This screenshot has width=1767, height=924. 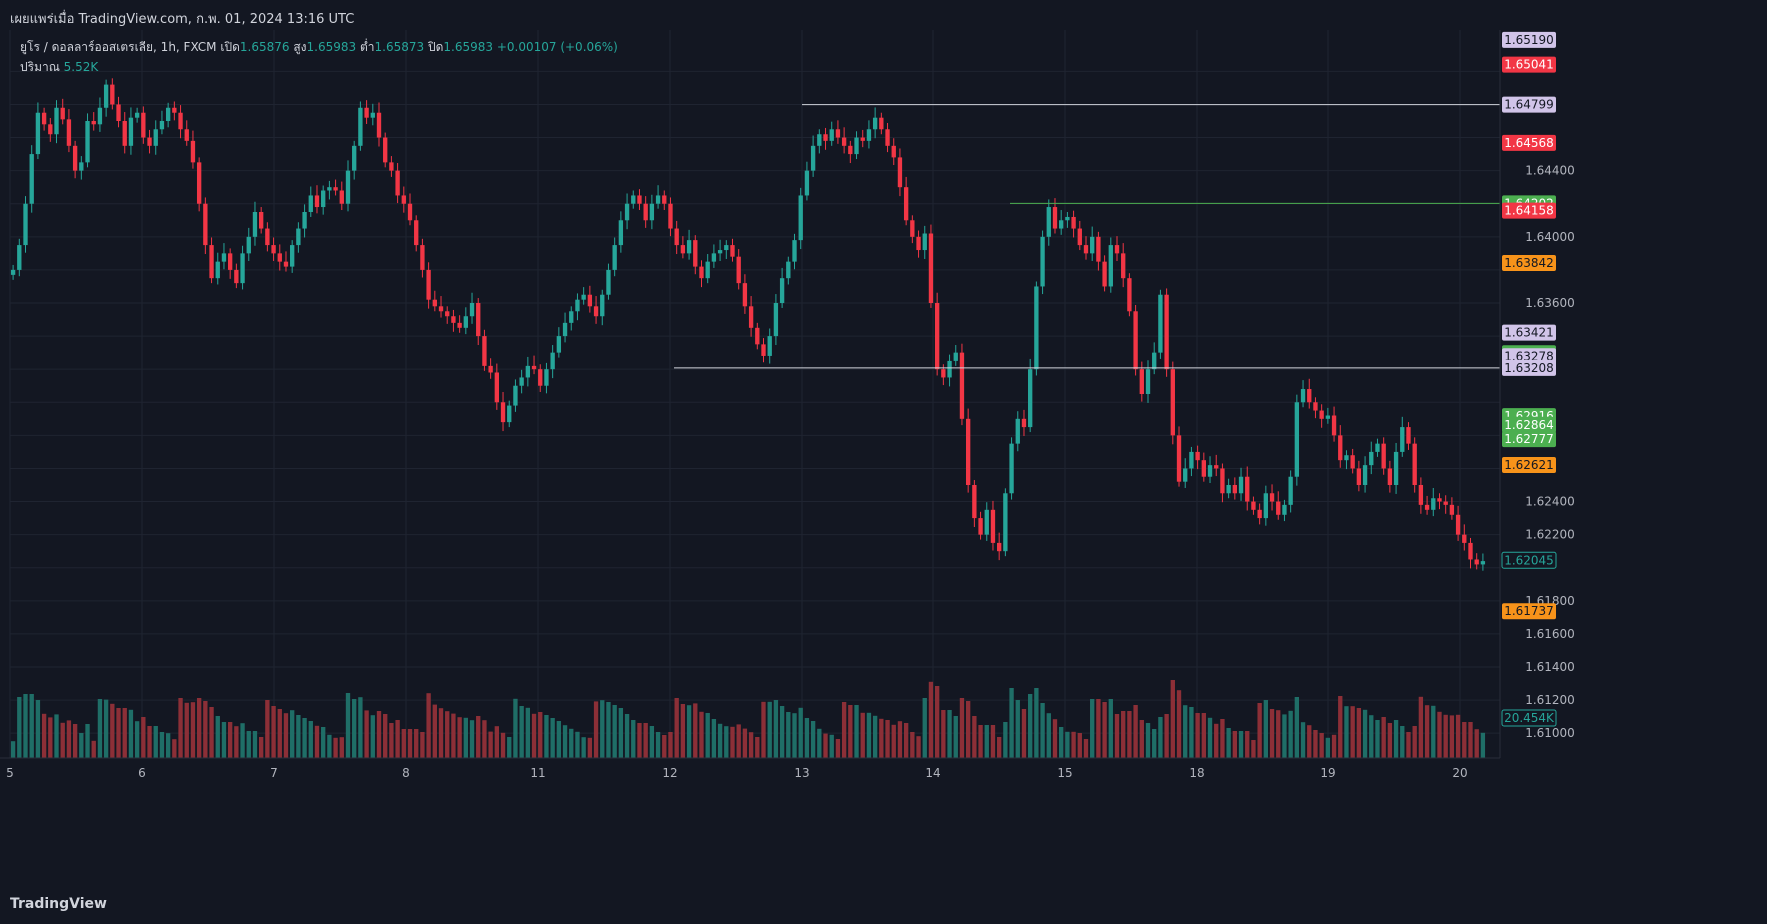 I want to click on y-tick-label: 1.63600, so click(x=1550, y=303).